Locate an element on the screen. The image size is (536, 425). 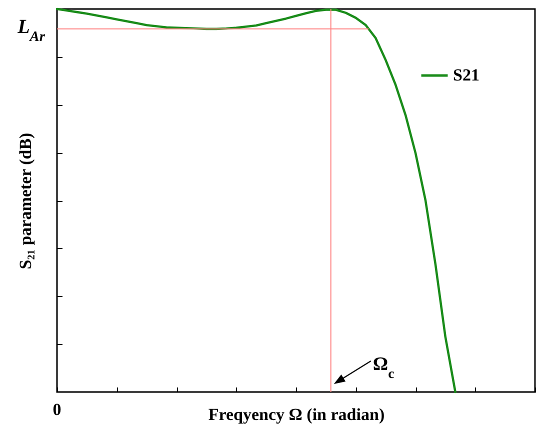
x-axis-title: Freqyency Ω (in radian) is located at coordinates (296, 414).